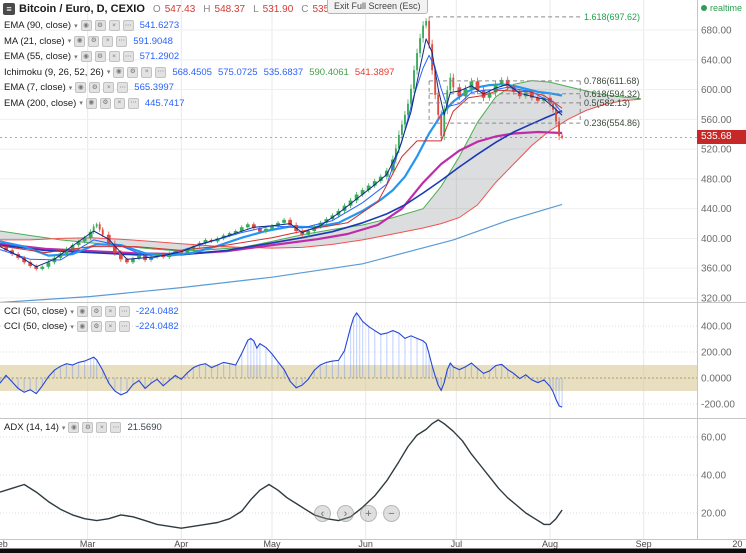  Describe the element at coordinates (716, 90) in the screenshot. I see `price-axis-label: 600.00` at that location.